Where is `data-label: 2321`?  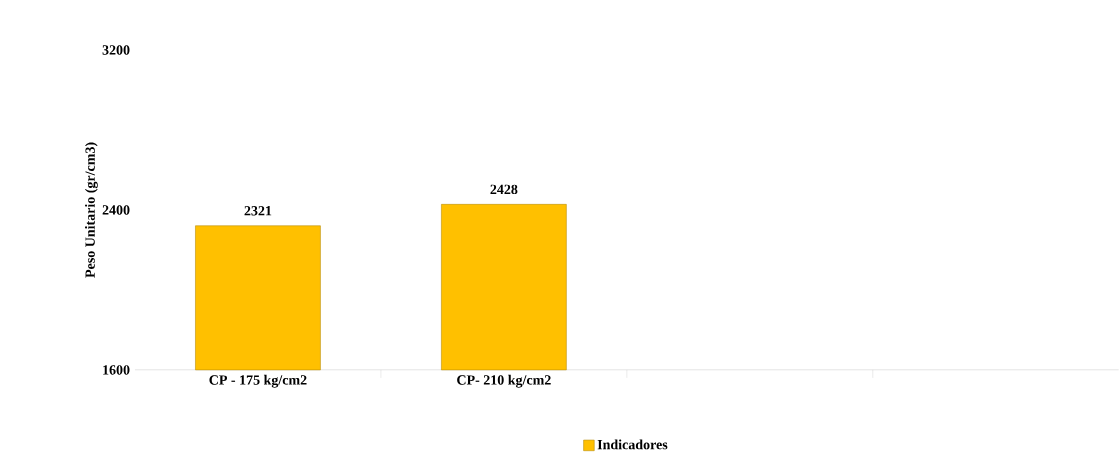 data-label: 2321 is located at coordinates (258, 211).